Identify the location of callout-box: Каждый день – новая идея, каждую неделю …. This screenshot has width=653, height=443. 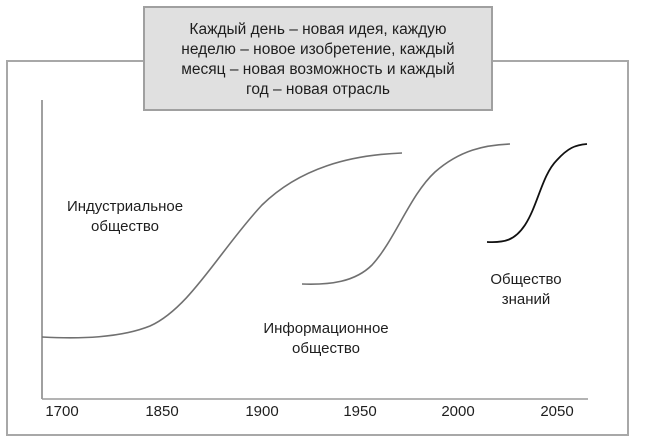
(318, 58).